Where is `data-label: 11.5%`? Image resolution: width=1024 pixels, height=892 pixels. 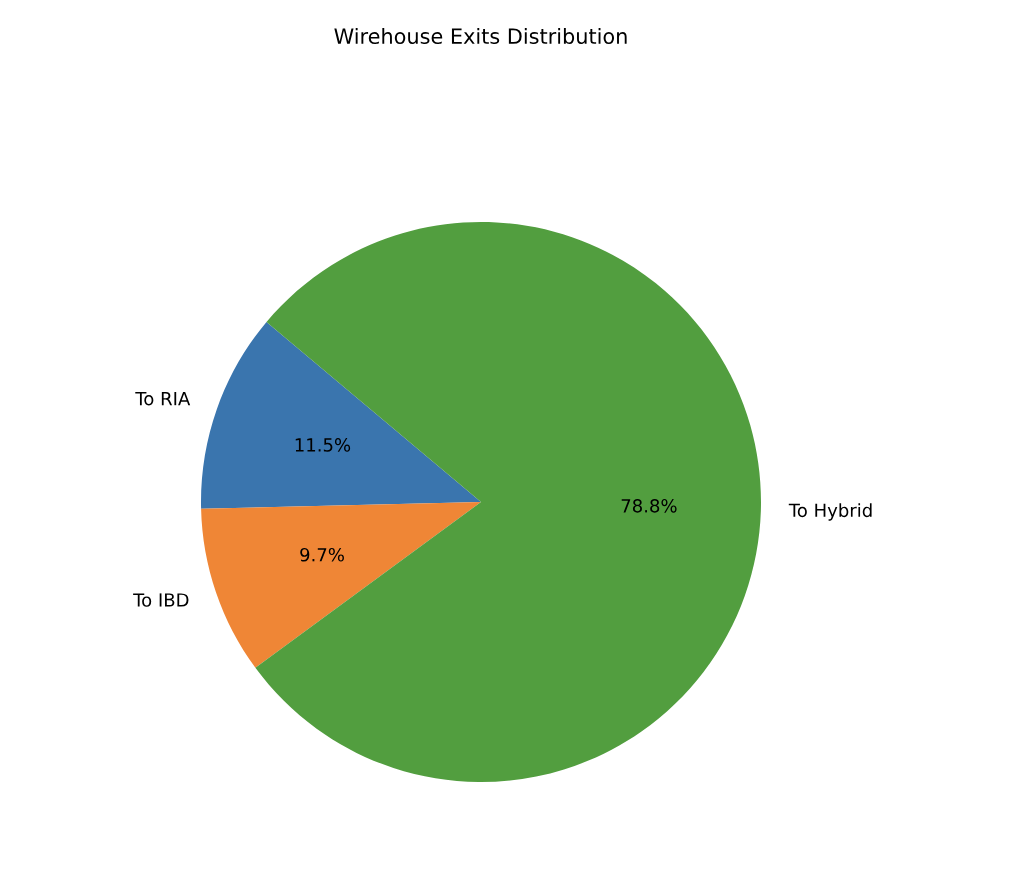 data-label: 11.5% is located at coordinates (323, 445).